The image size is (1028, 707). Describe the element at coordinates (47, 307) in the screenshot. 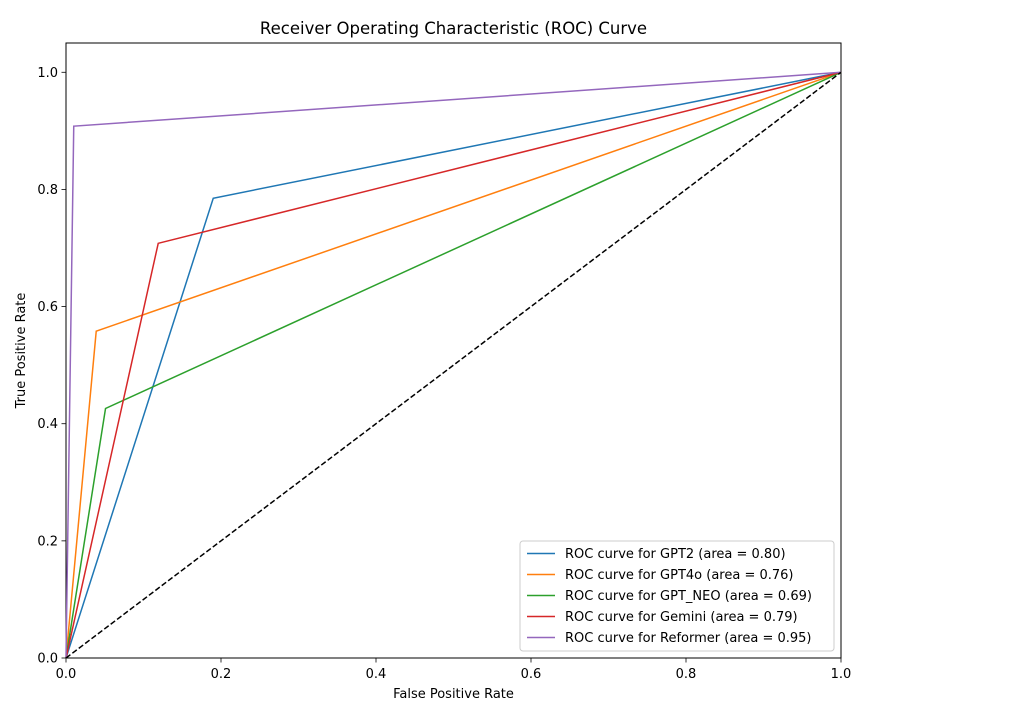

I see `y-tick-label: 0.6` at that location.